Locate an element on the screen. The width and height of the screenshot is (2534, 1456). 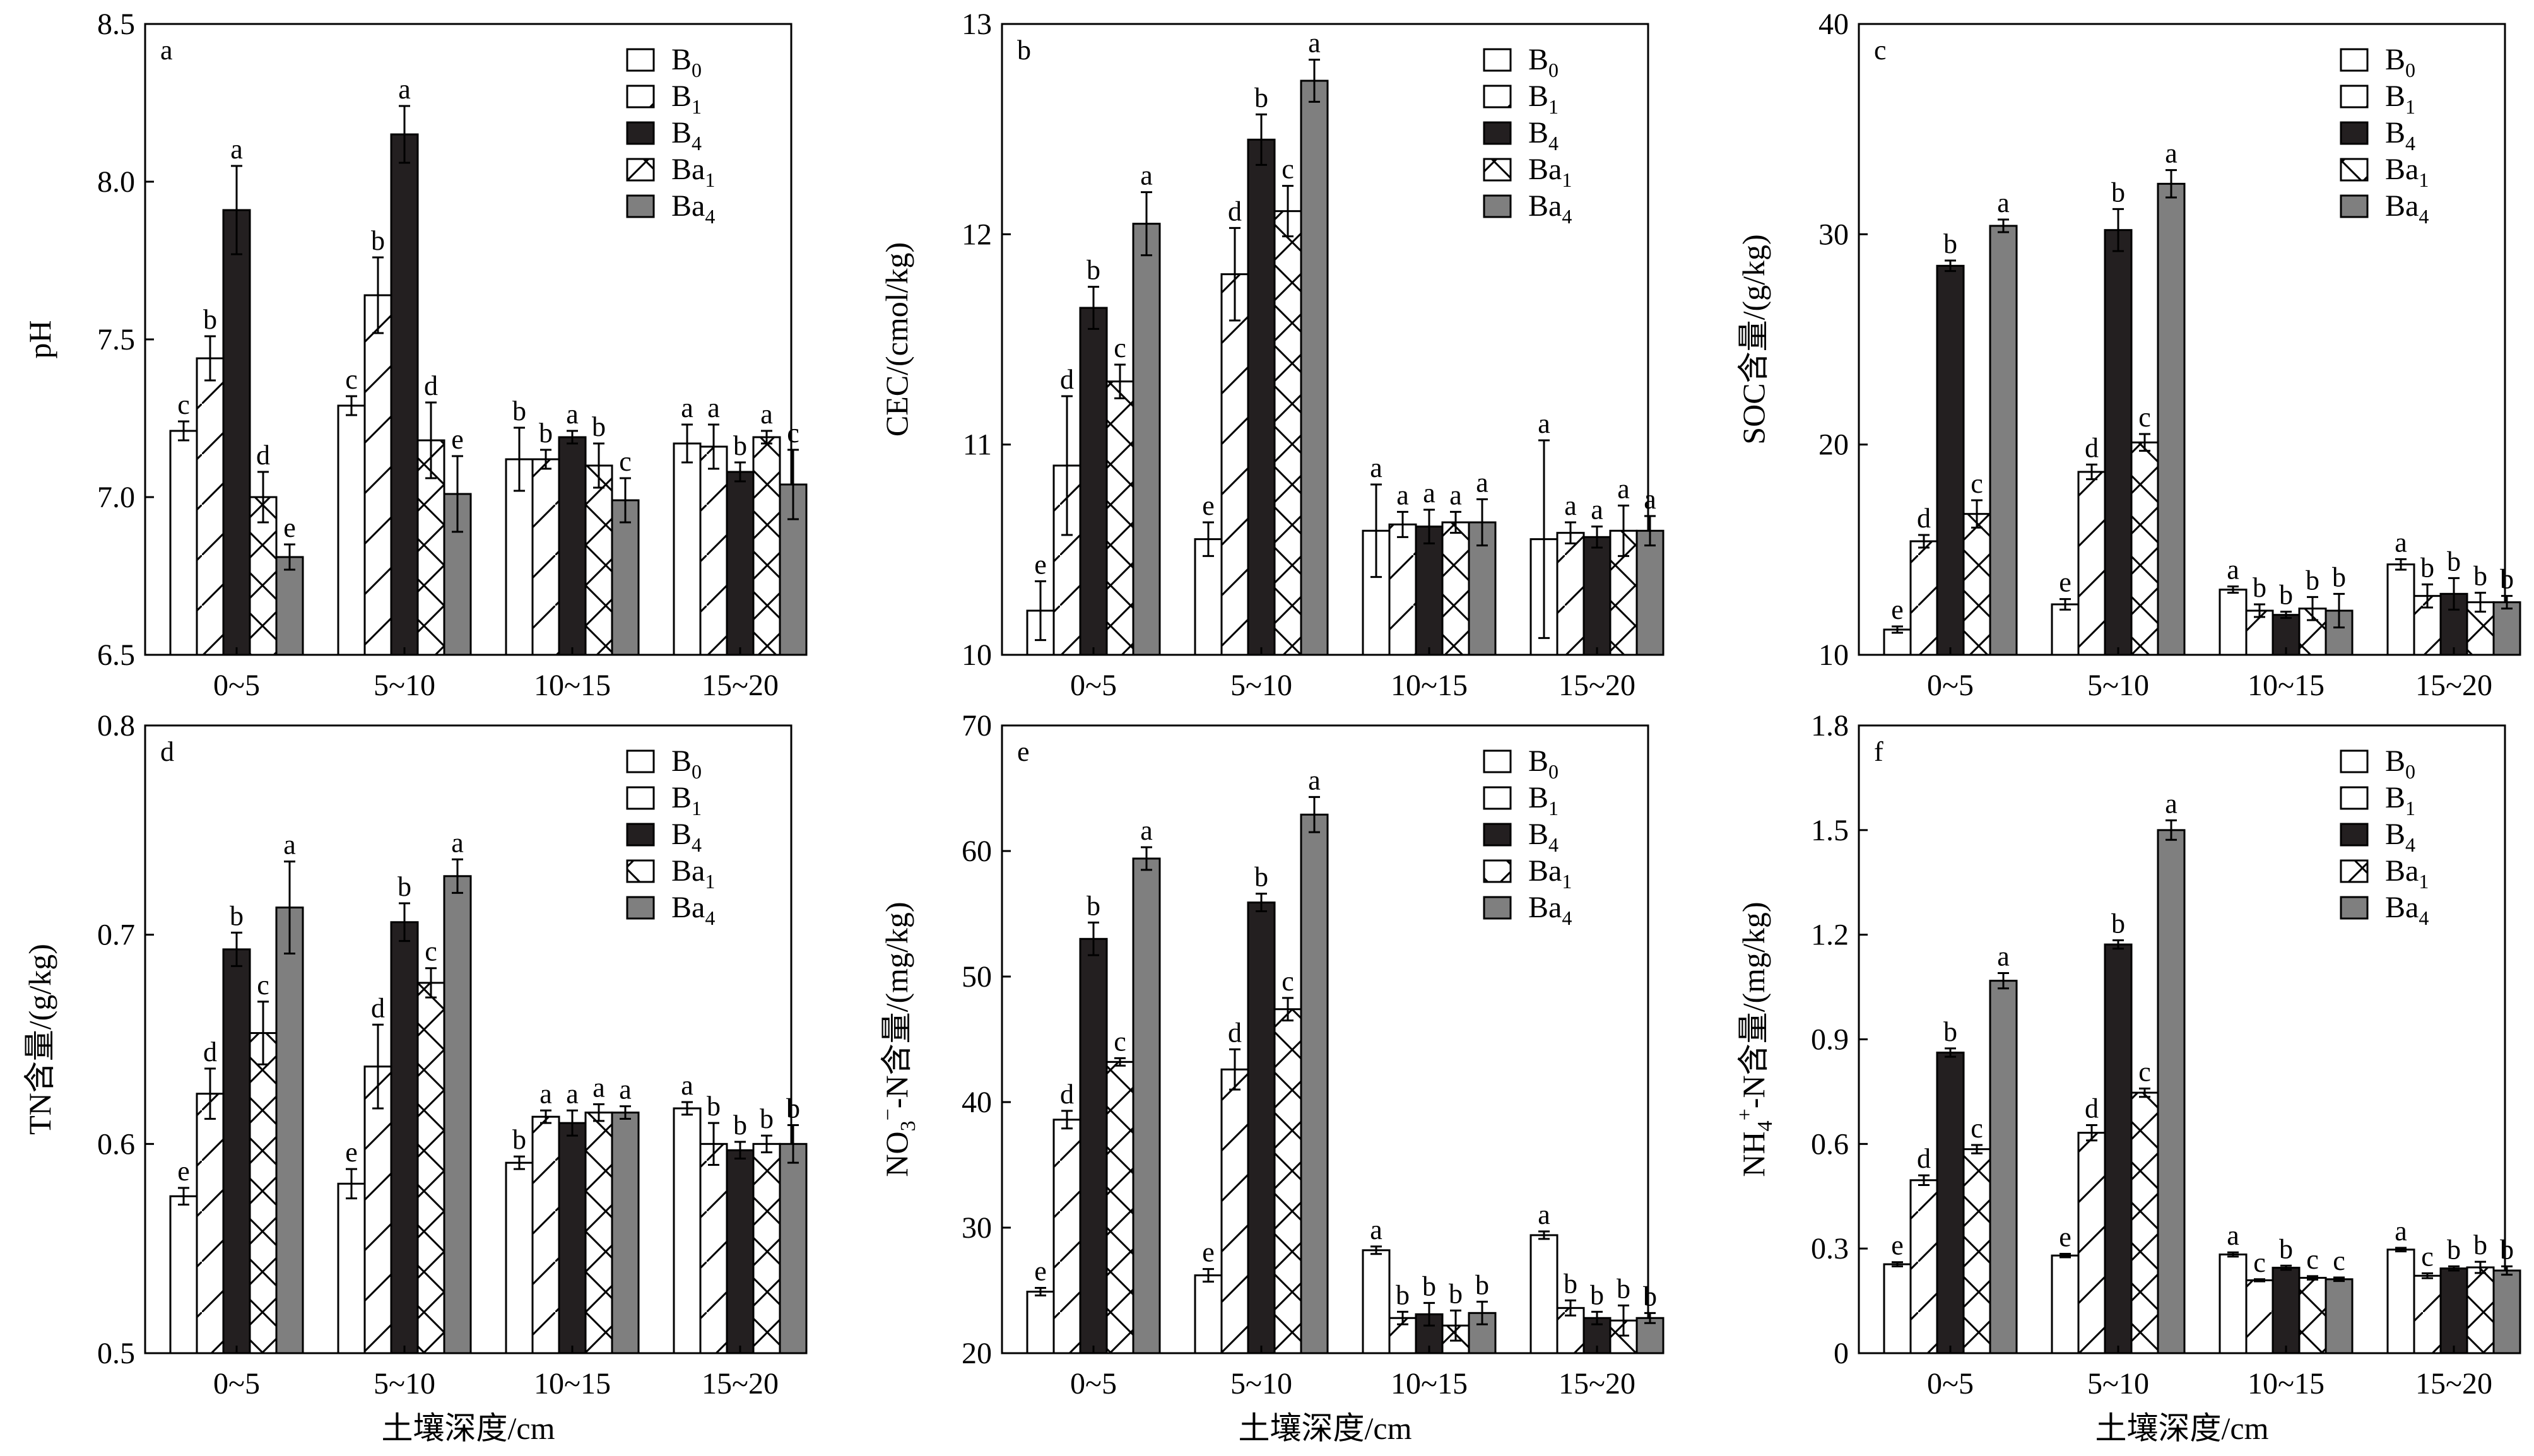
y-tick-label: 8.5 is located at coordinates (116, 24).